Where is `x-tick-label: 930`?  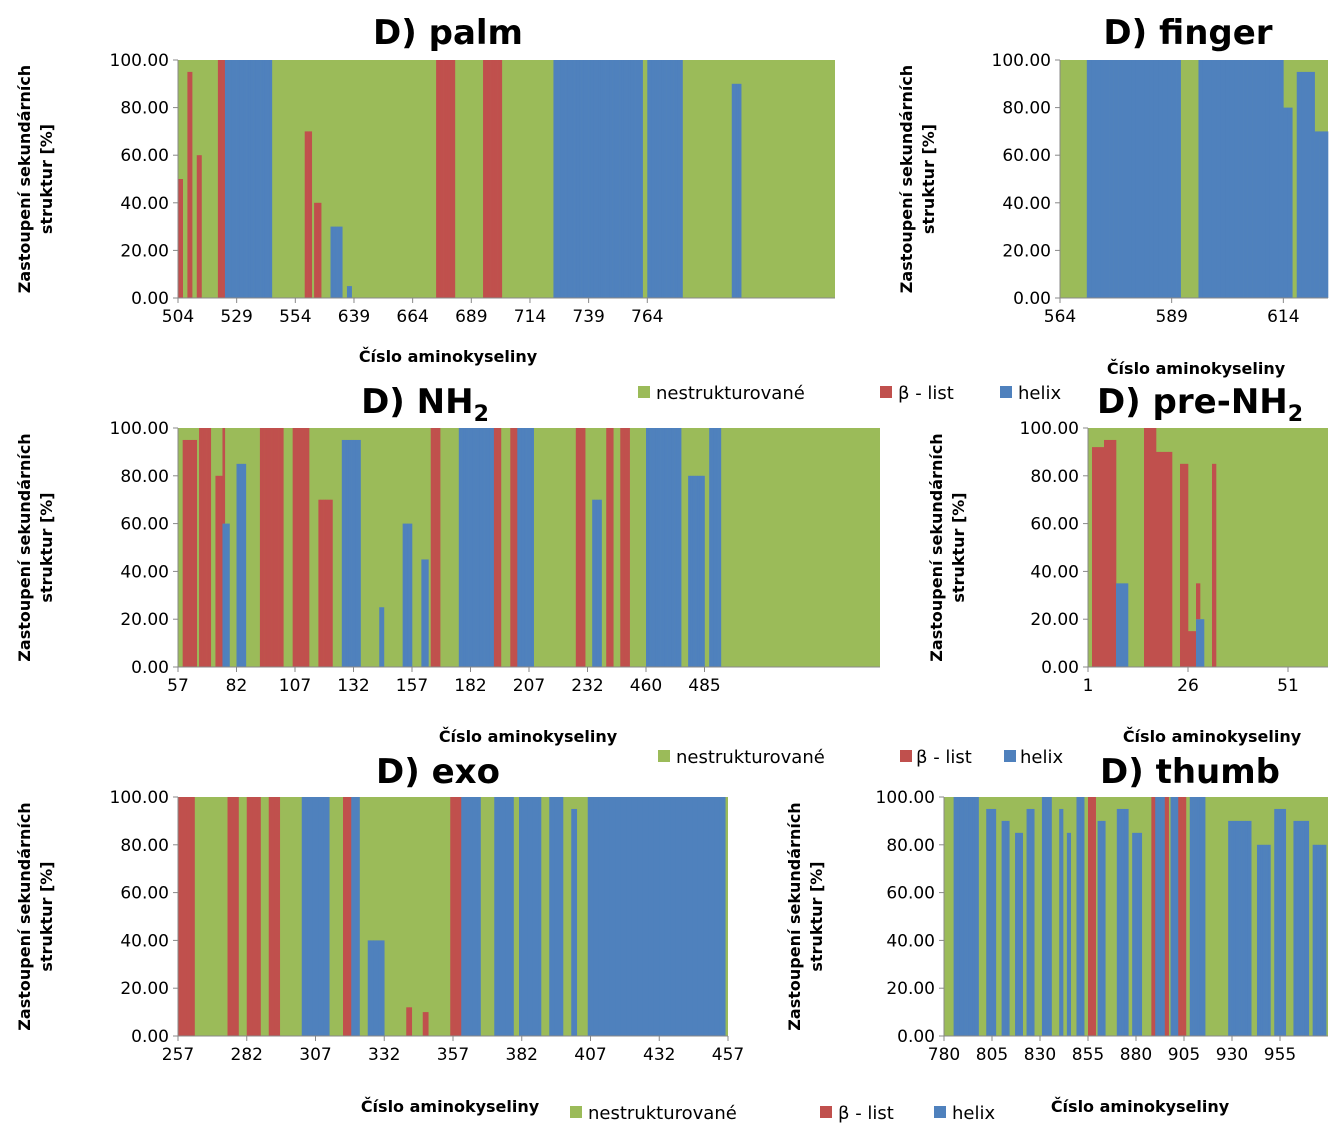 x-tick-label: 930 is located at coordinates (1232, 1055).